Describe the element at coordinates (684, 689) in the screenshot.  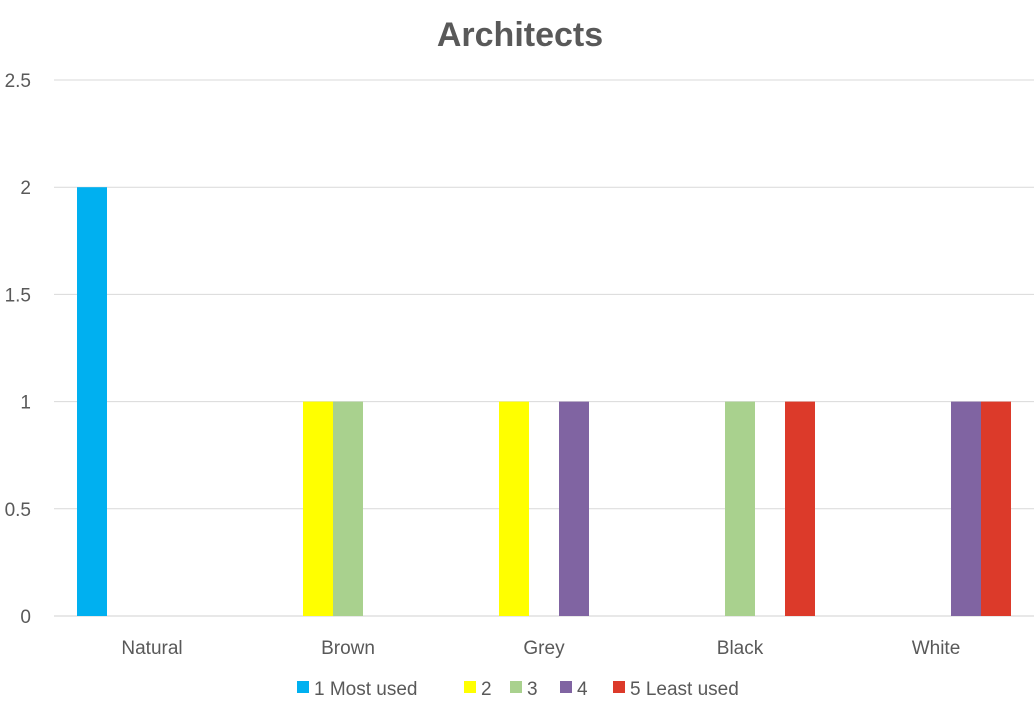
I see `legend-label: 5 Least used` at that location.